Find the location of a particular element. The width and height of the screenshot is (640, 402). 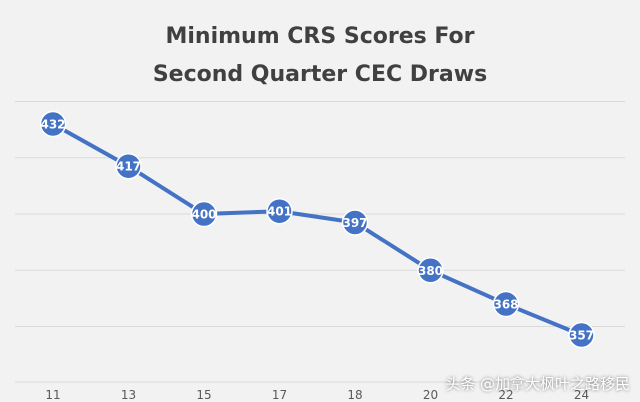

data-label: 401 is located at coordinates (279, 212).